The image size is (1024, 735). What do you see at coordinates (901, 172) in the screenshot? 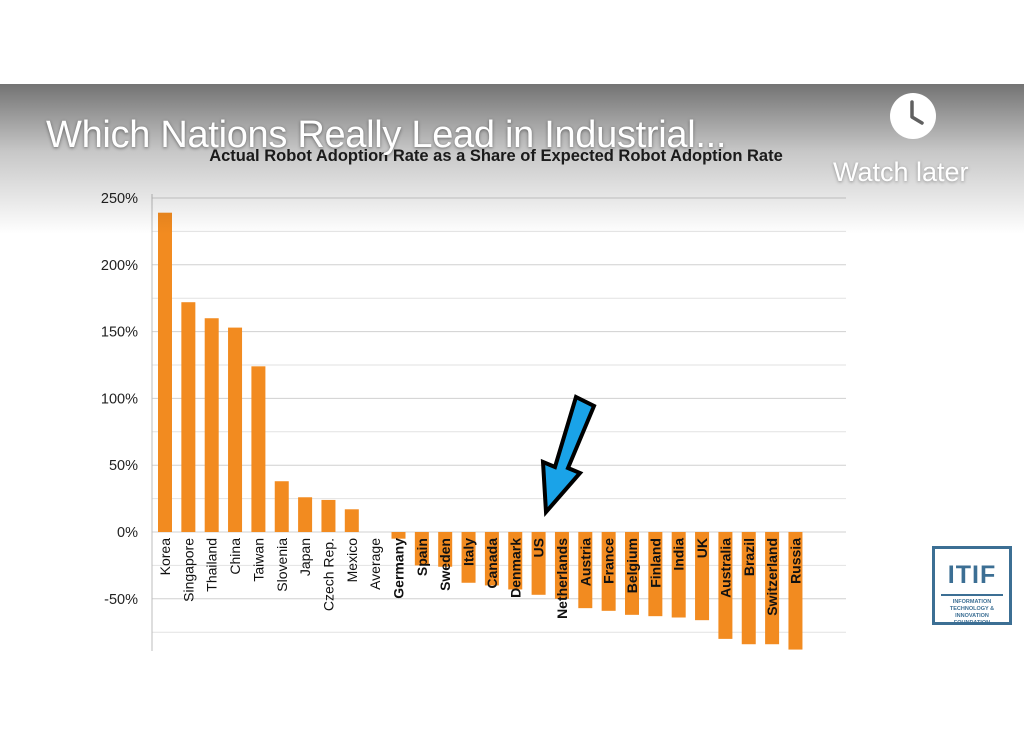
I see `watch-later-label: Watch later` at bounding box center [901, 172].